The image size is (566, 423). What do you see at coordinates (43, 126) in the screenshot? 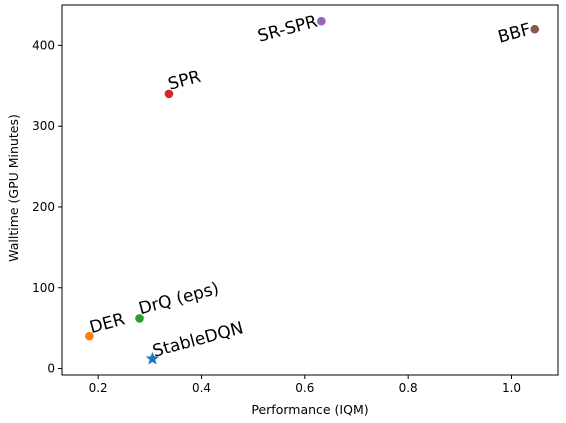
I see `y-tick-label: 300` at bounding box center [43, 126].